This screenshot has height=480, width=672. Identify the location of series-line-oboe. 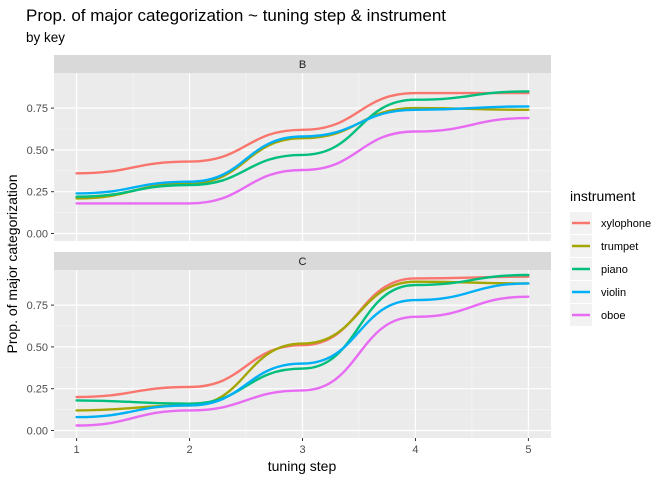
(302, 160).